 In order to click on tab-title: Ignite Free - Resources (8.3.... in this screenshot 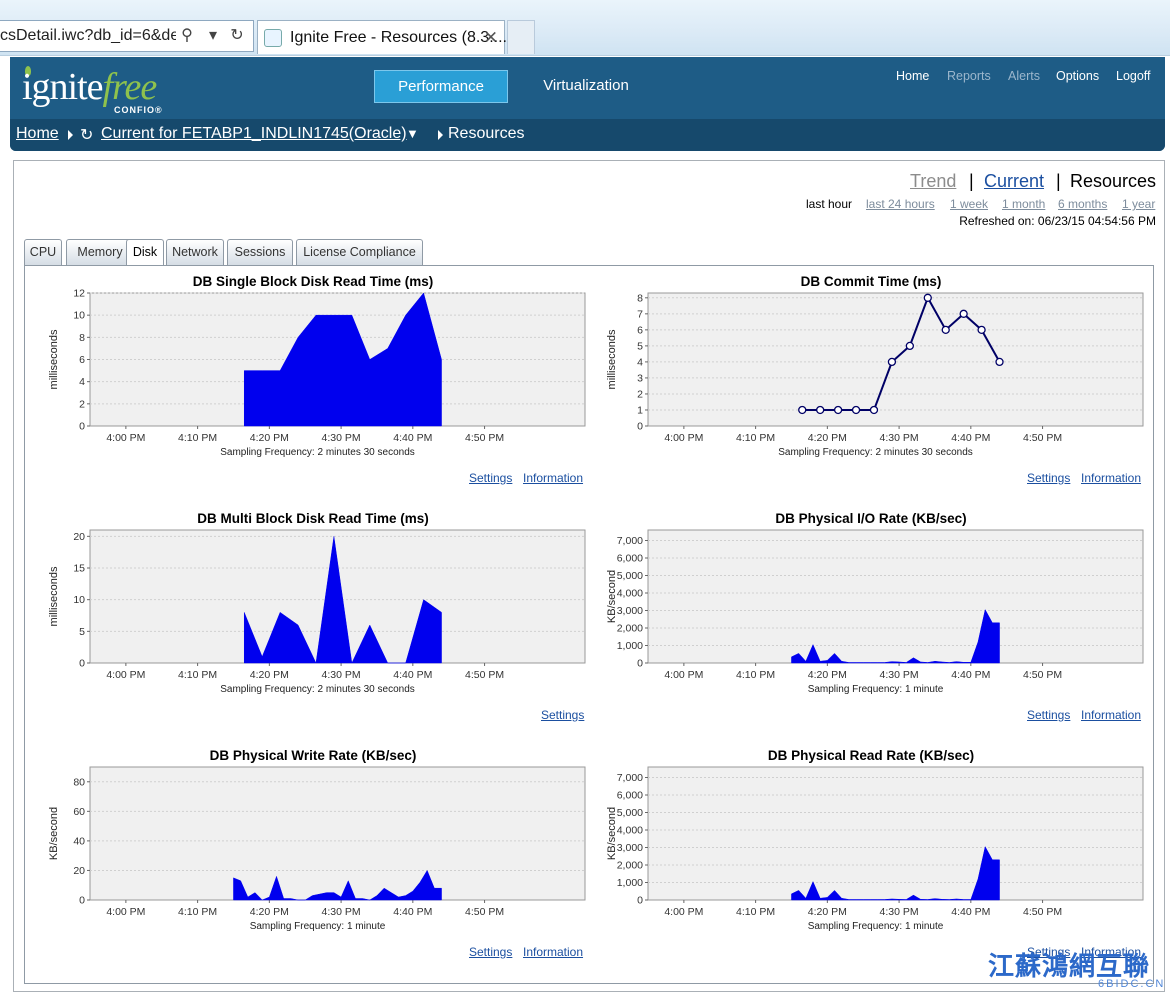, I will do `click(398, 37)`.